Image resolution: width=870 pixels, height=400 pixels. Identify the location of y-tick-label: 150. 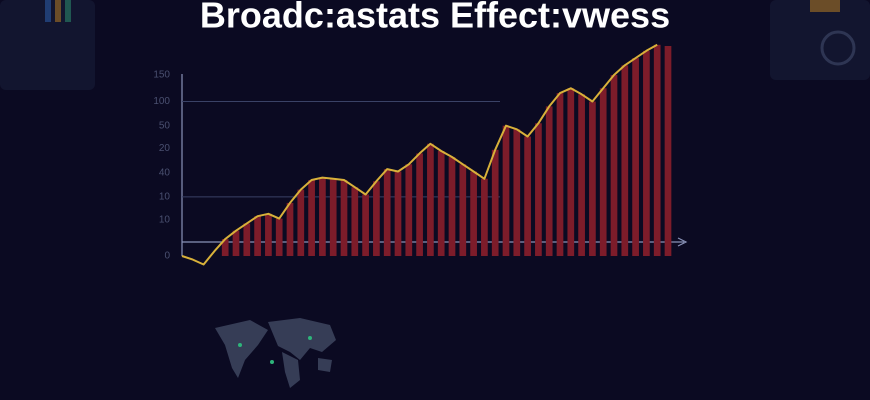
(161, 75).